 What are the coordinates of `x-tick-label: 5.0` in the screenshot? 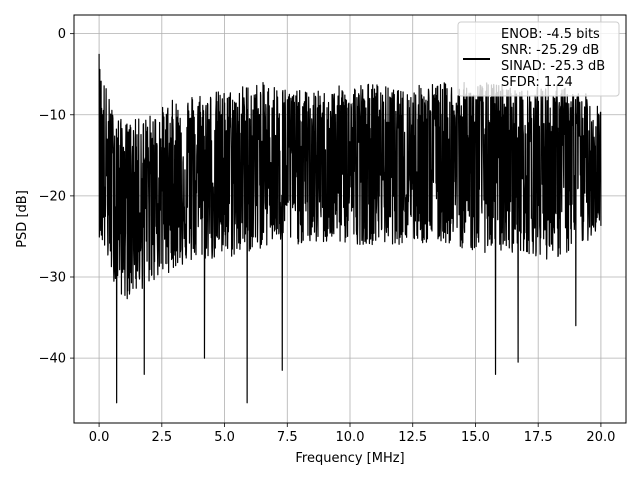 It's located at (224, 437).